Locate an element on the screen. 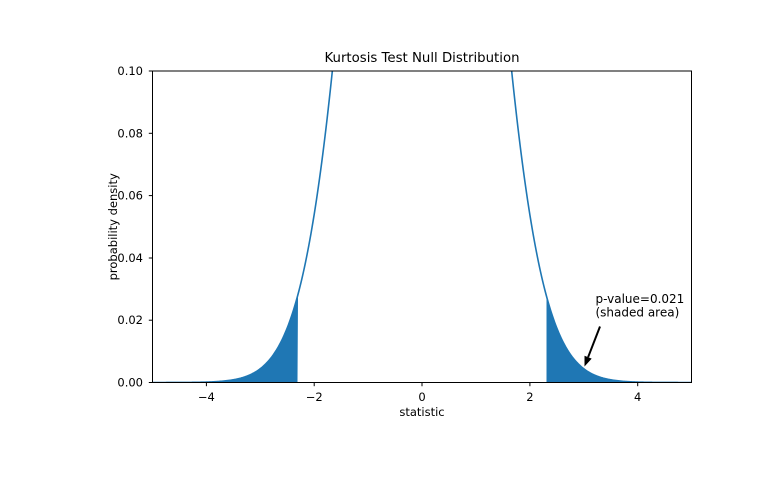 The height and width of the screenshot is (480, 768). y-tick-label-008: 0.08 is located at coordinates (130, 133).